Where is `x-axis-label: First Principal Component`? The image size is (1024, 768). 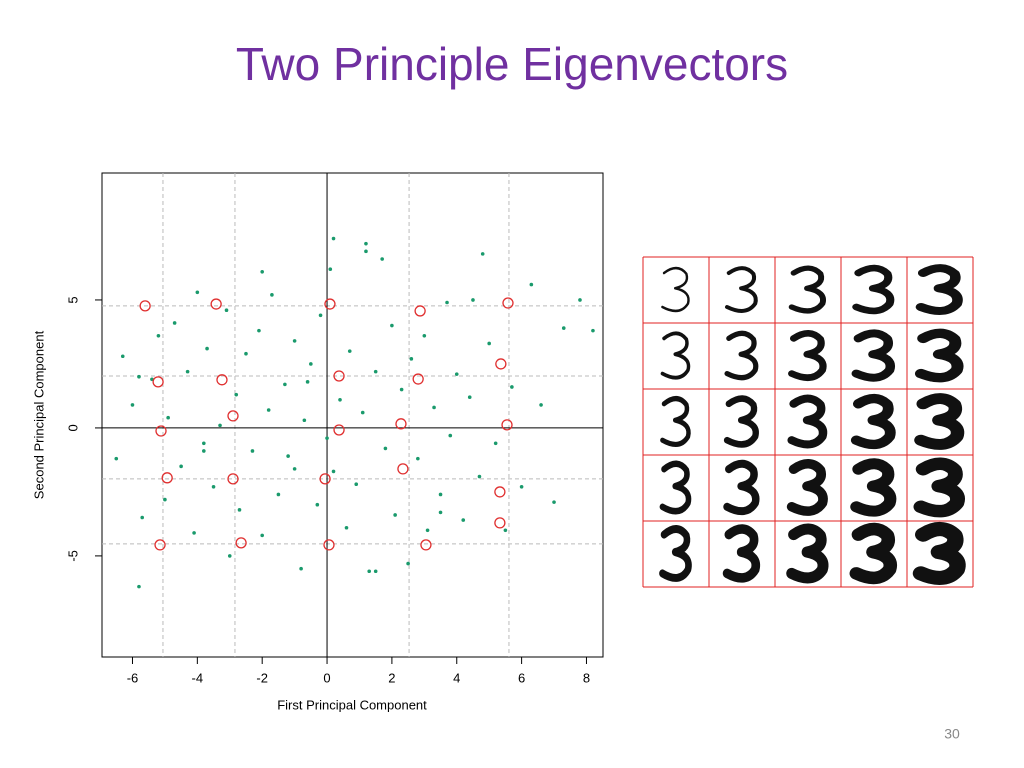 x-axis-label: First Principal Component is located at coordinates (352, 704).